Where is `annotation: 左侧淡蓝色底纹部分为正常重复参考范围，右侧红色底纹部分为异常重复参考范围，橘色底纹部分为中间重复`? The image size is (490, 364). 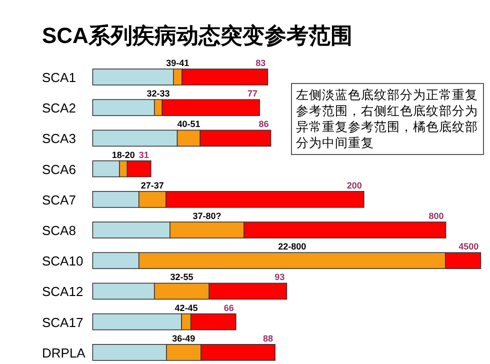
annotation: 左侧淡蓝色底纹部分为正常重复参考范围，右侧红色底纹部分为异常重复参考范围，橘色底纹部分为中间重复 is located at coordinates (387, 119).